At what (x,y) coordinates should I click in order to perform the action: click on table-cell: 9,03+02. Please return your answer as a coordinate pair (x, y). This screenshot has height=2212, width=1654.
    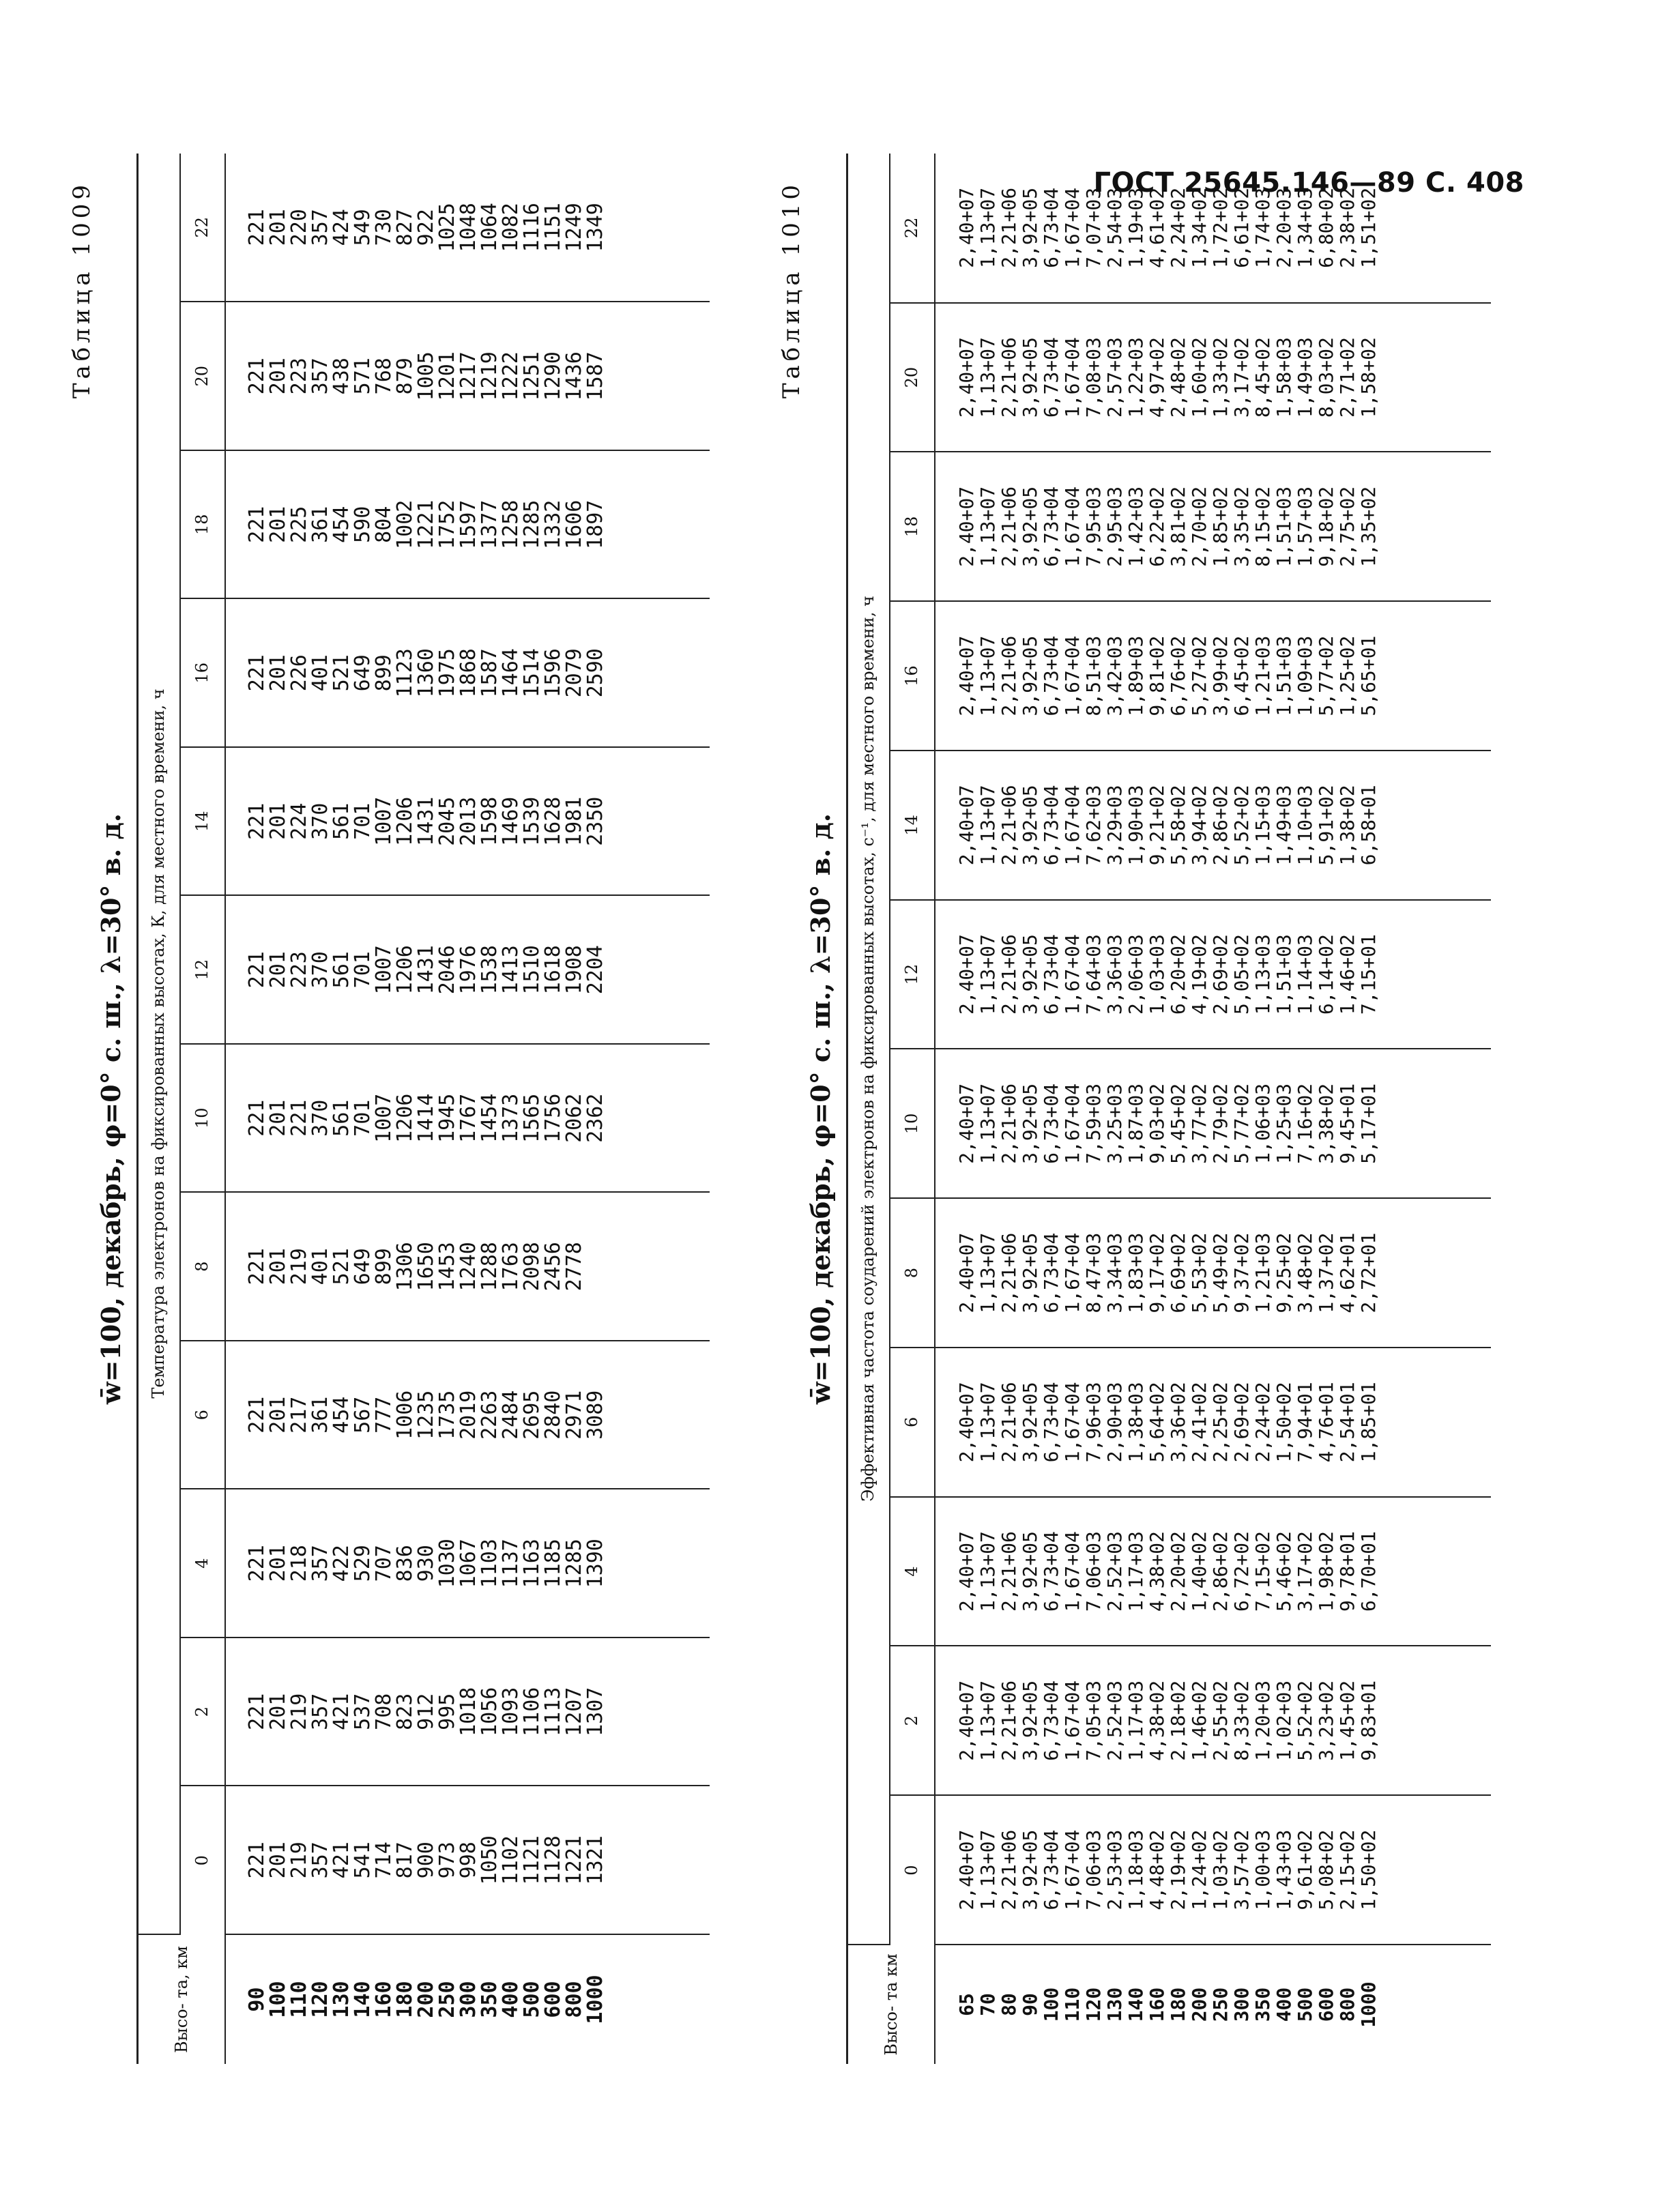
    Looking at the image, I should click on (1157, 1123).